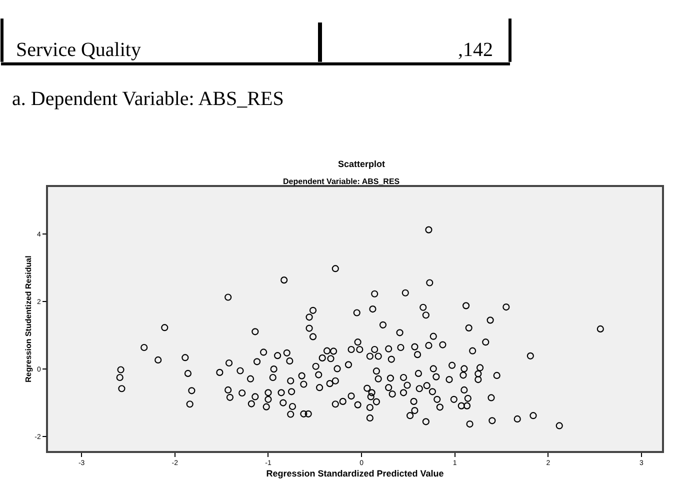 The height and width of the screenshot is (489, 683). What do you see at coordinates (475, 50) in the screenshot?
I see `text: ,142` at bounding box center [475, 50].